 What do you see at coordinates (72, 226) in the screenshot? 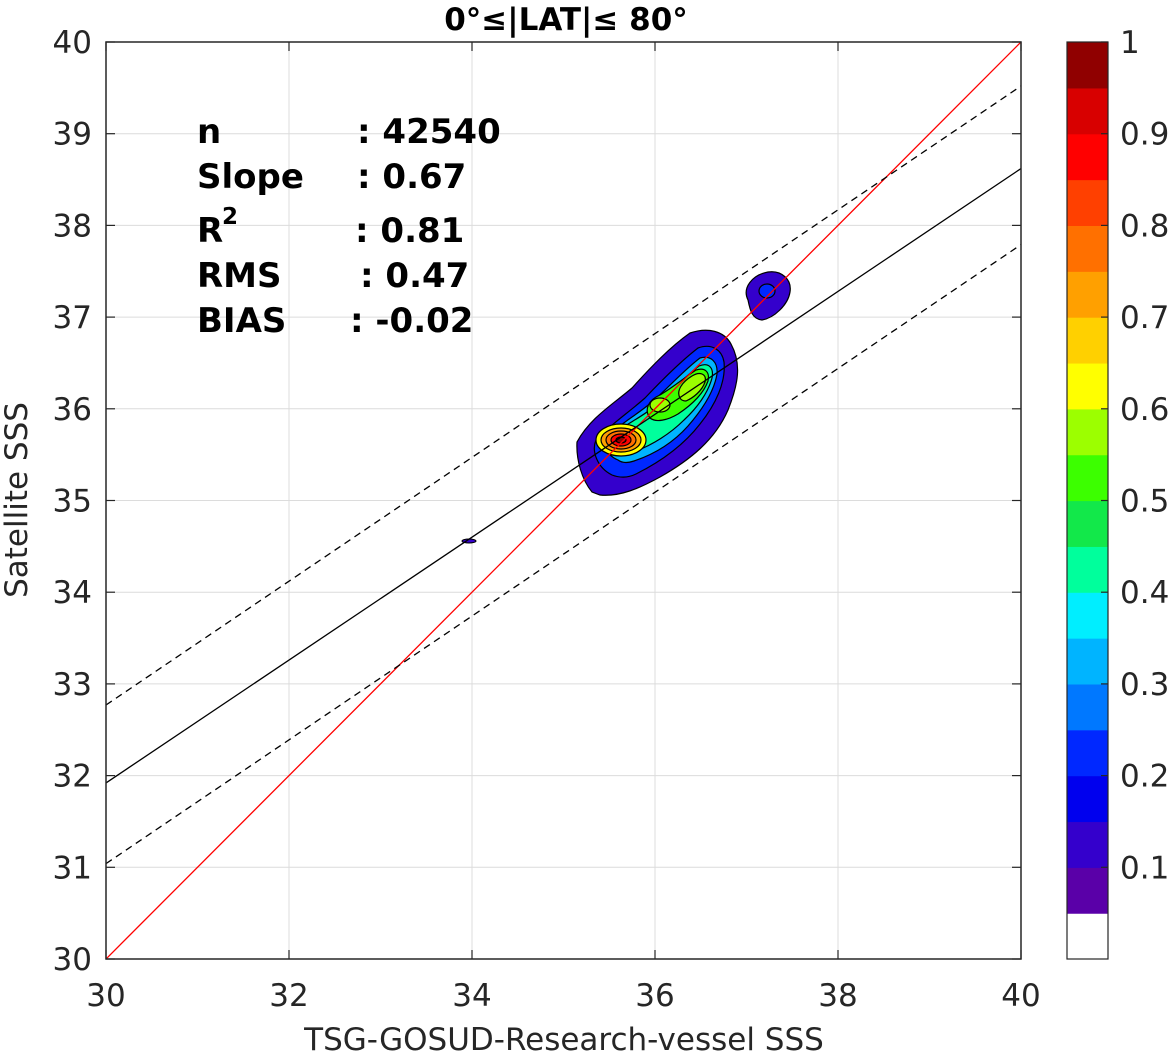
I see `y-tick-label: 38` at bounding box center [72, 226].